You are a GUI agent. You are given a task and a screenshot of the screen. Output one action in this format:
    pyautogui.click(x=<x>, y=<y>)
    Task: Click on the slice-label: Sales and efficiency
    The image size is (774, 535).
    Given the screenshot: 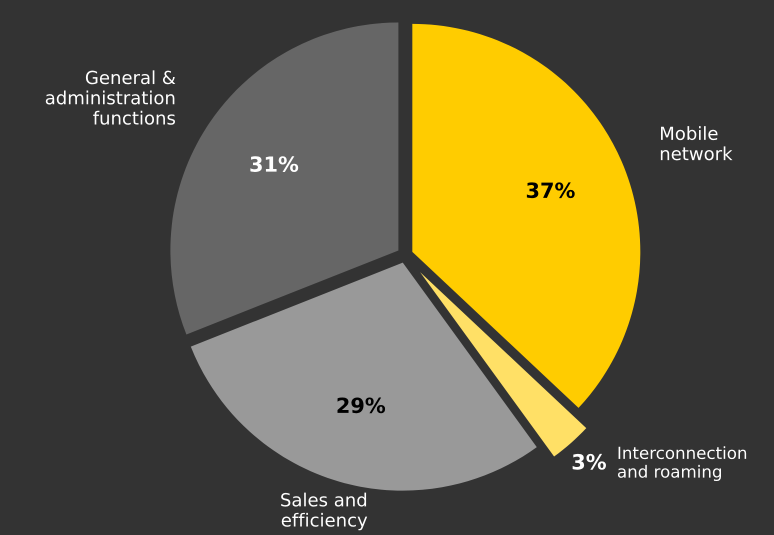 What is the action you would take?
    pyautogui.click(x=324, y=511)
    